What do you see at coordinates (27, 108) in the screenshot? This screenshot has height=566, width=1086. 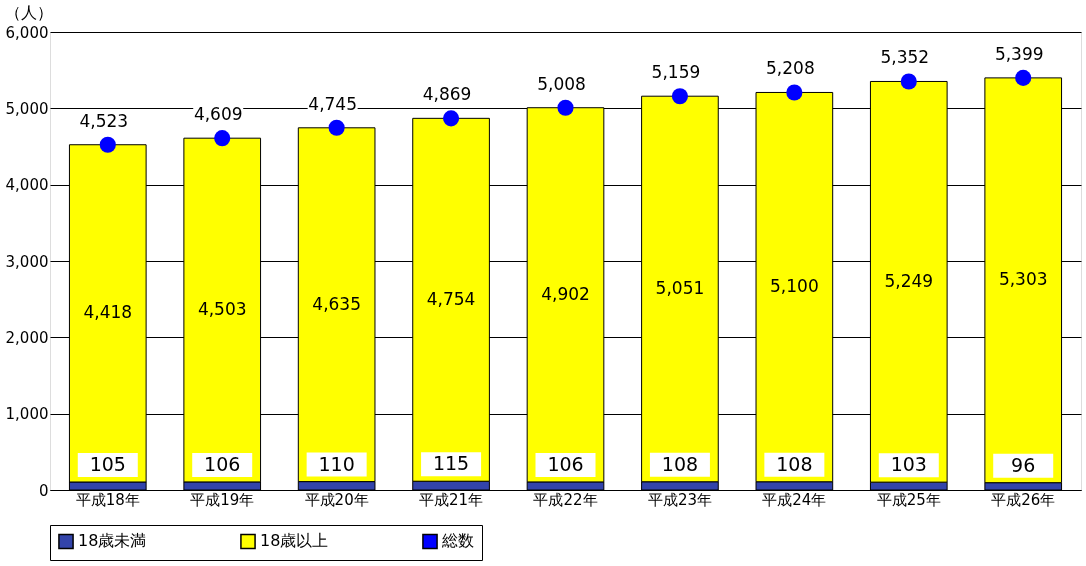 I see `y-tick-label: 5,000` at bounding box center [27, 108].